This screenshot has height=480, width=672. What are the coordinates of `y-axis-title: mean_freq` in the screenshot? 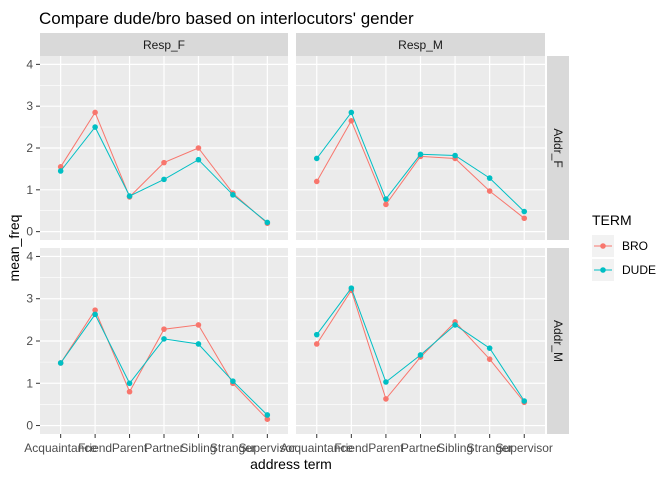 It's located at (14, 248).